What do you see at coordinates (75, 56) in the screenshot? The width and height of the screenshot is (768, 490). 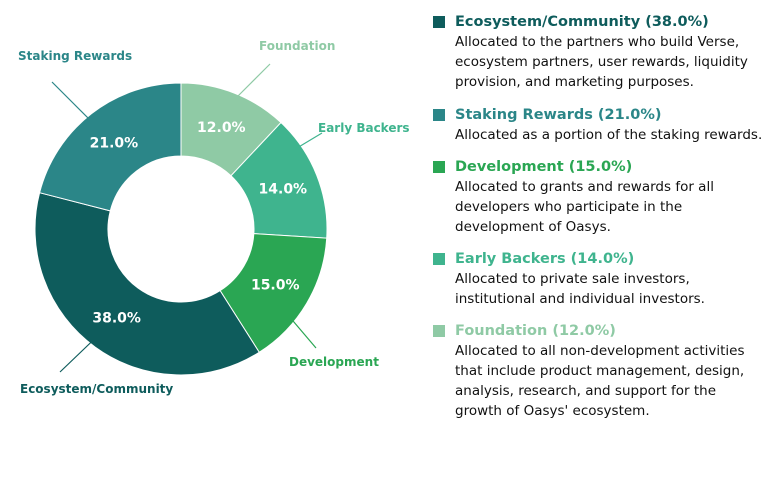 I see `callout-label: Staking Rewards` at bounding box center [75, 56].